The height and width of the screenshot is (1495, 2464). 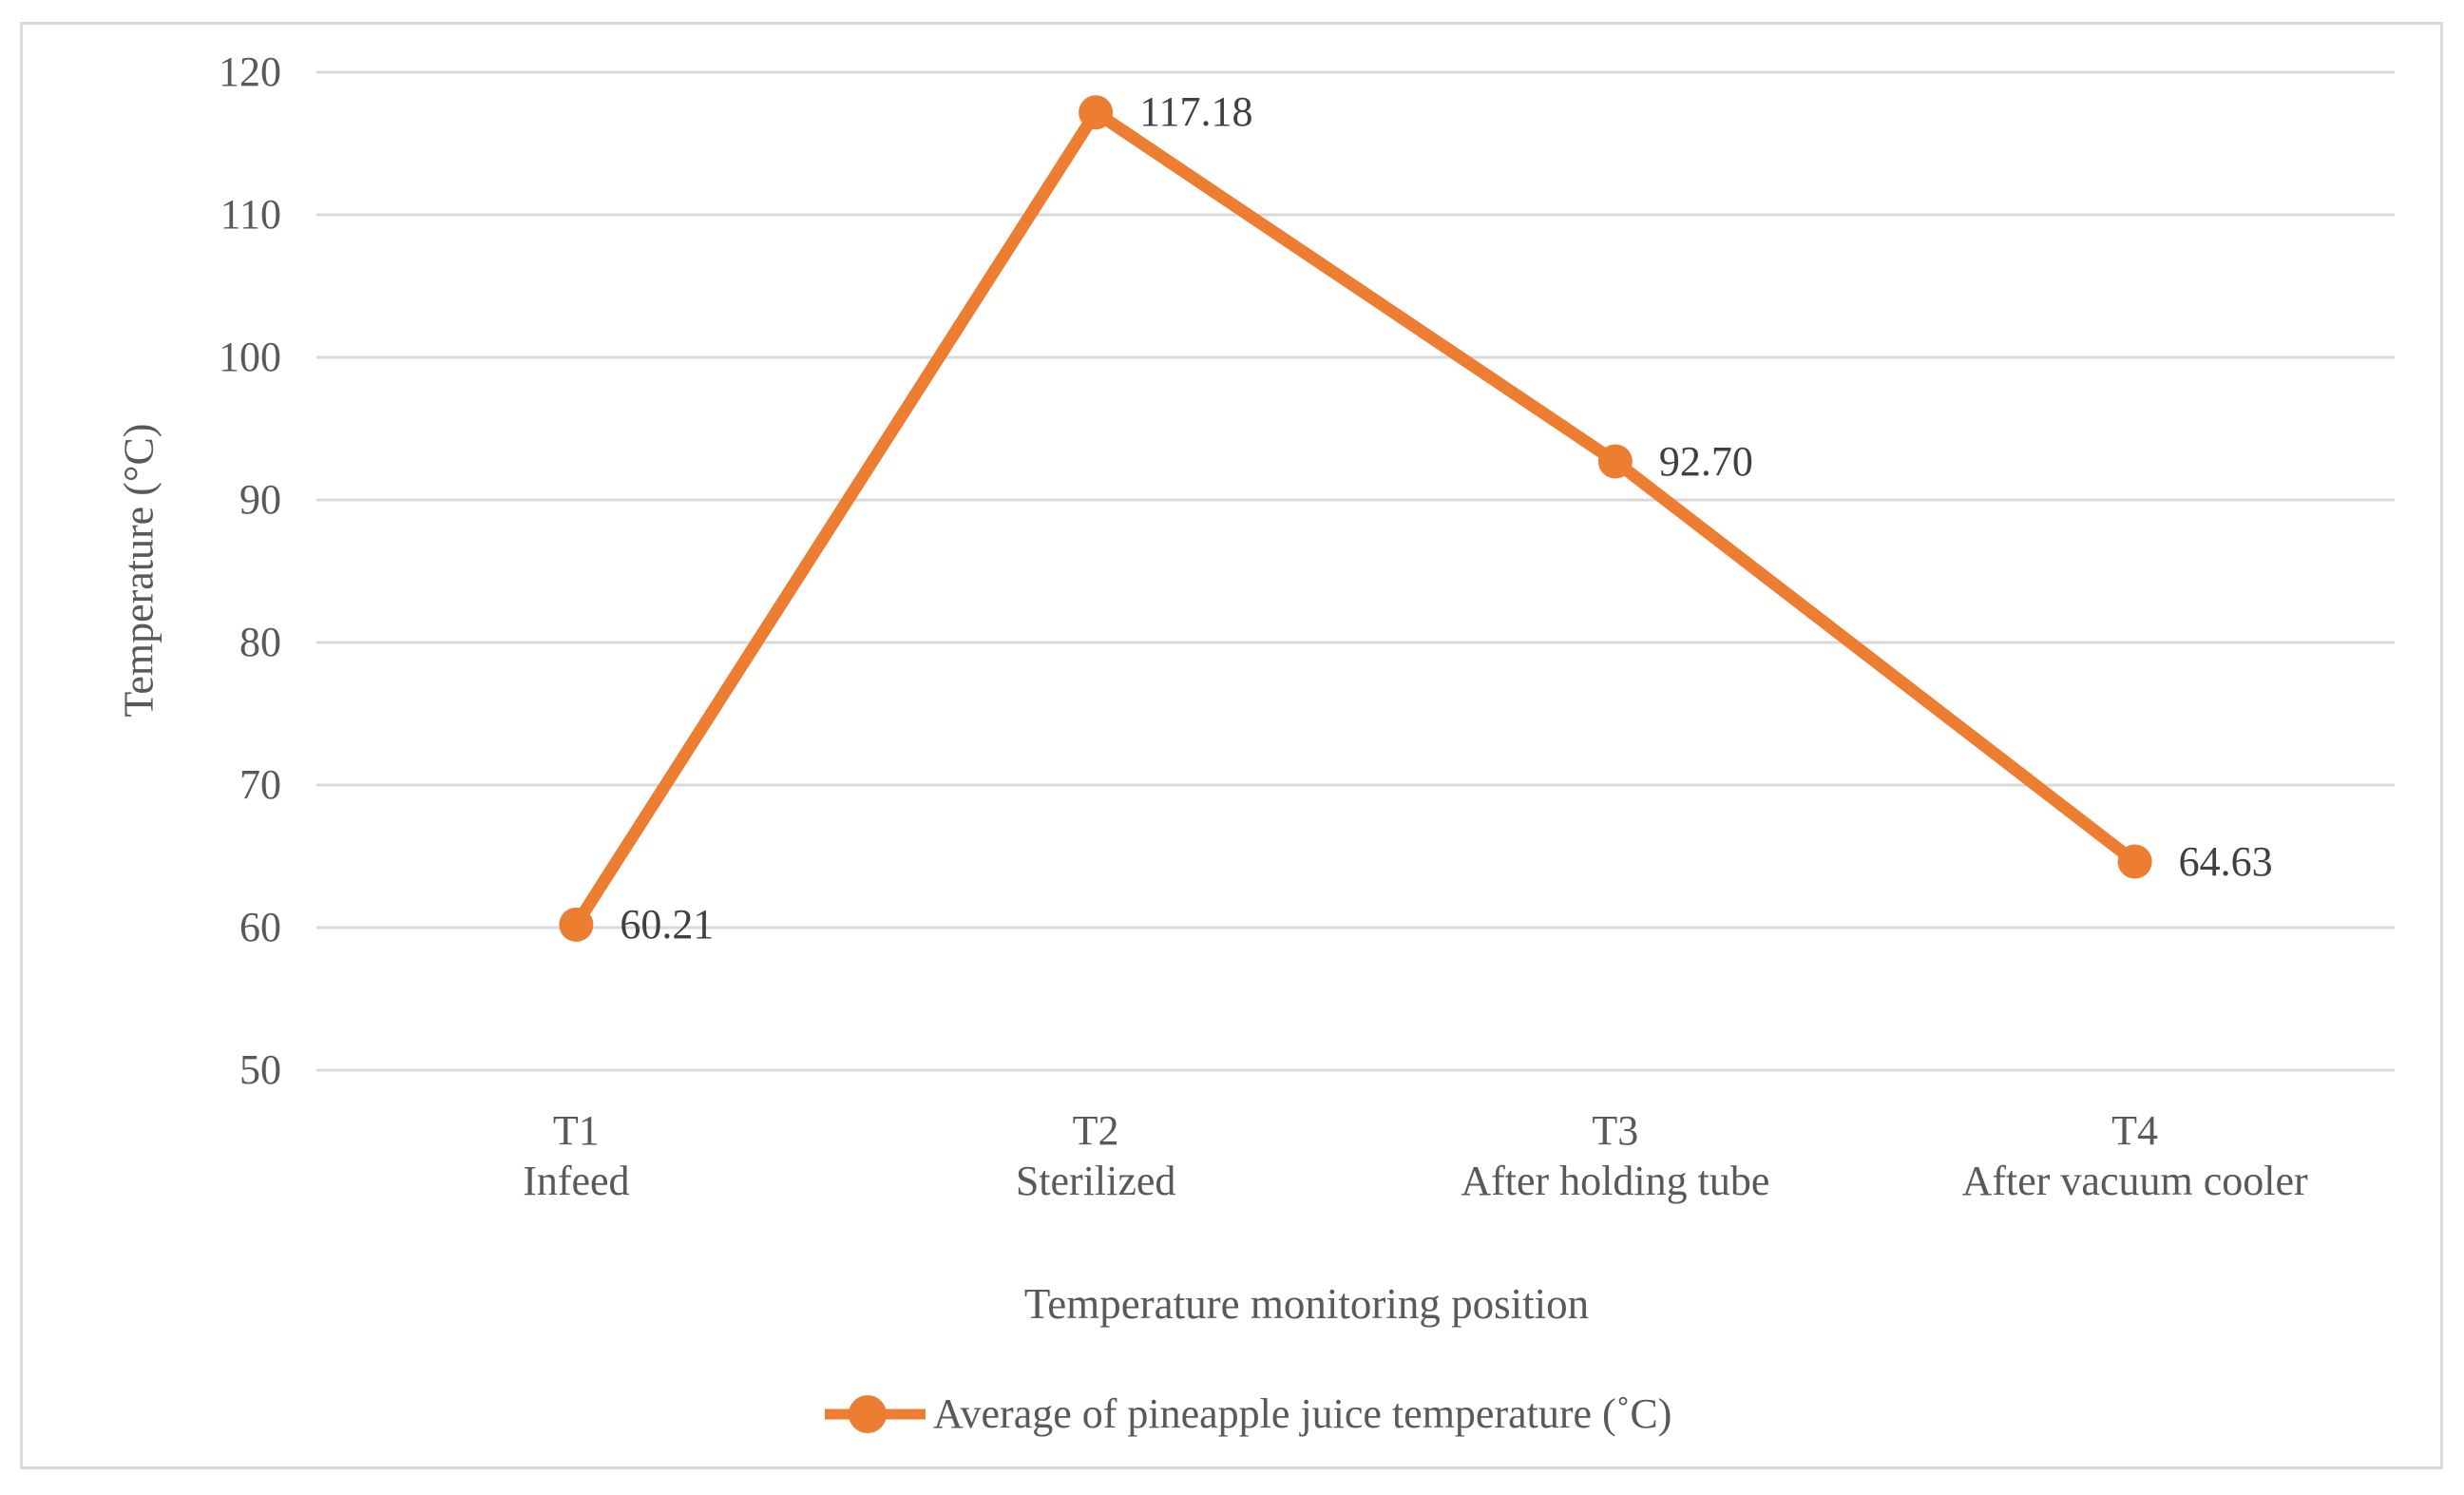 I want to click on y-tick-label: 120, so click(x=250, y=71).